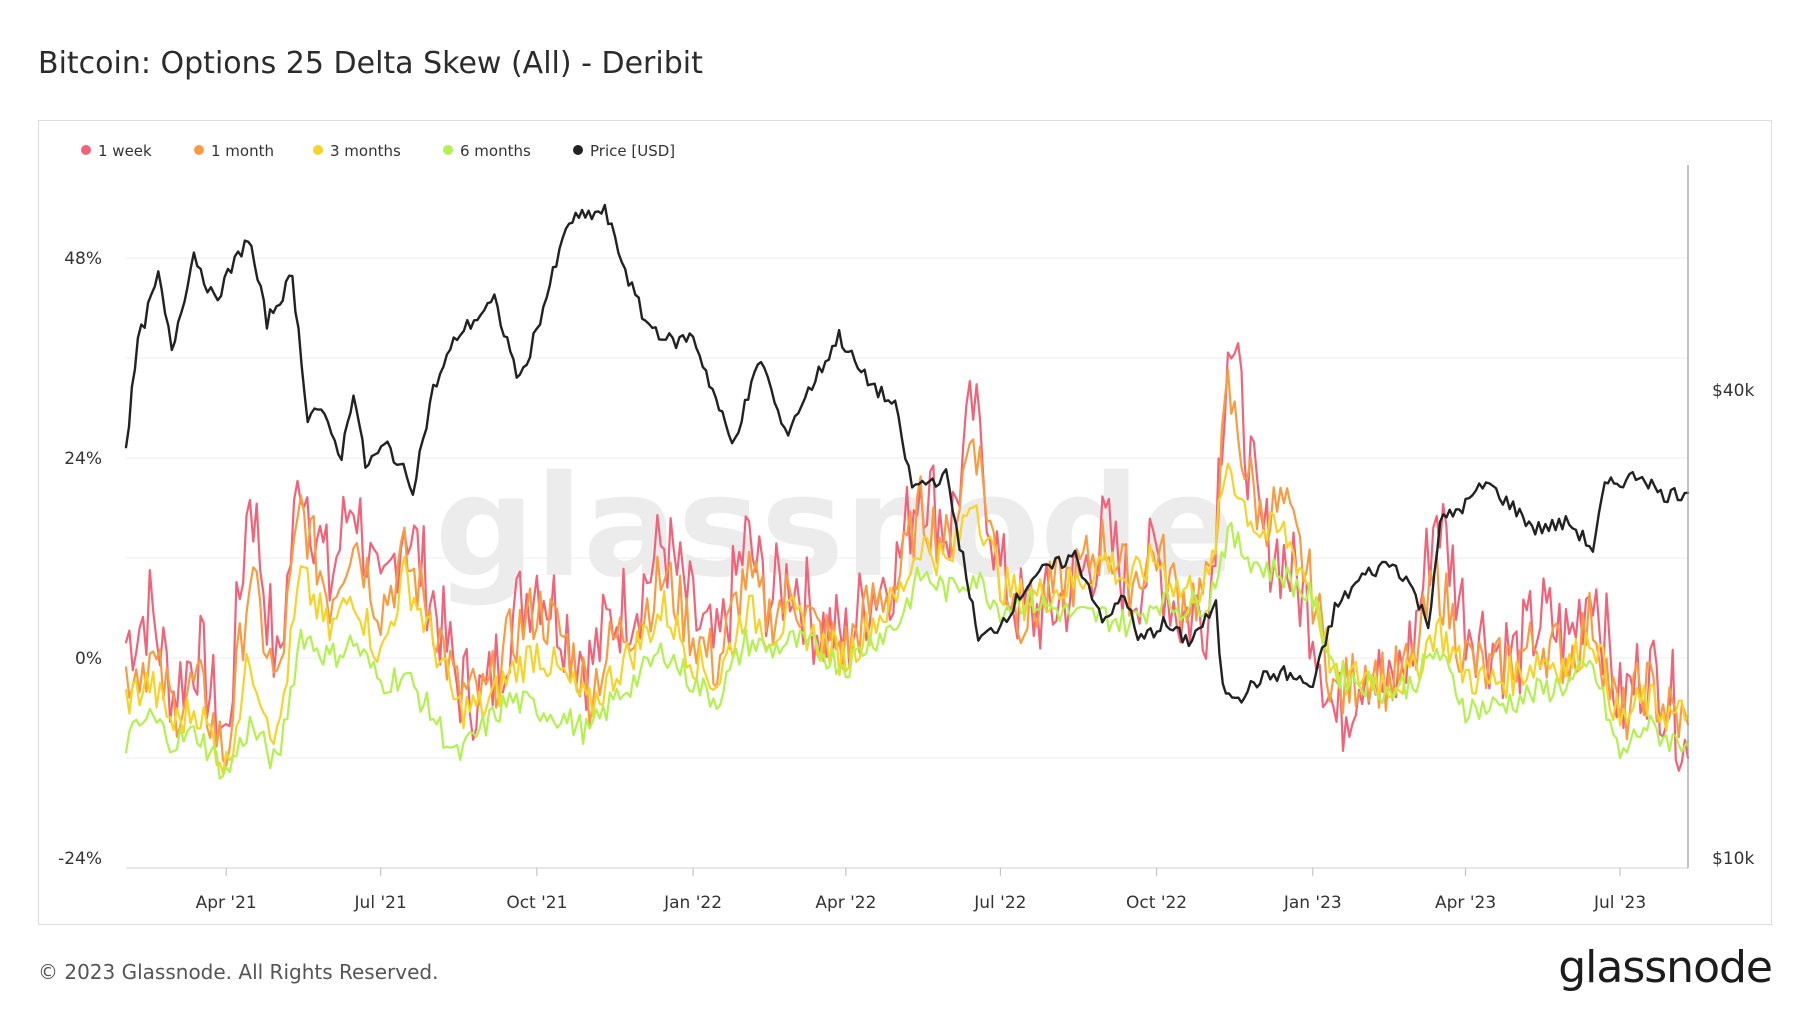 The height and width of the screenshot is (1013, 1800). Describe the element at coordinates (318, 150) in the screenshot. I see `legend-dot-three` at that location.